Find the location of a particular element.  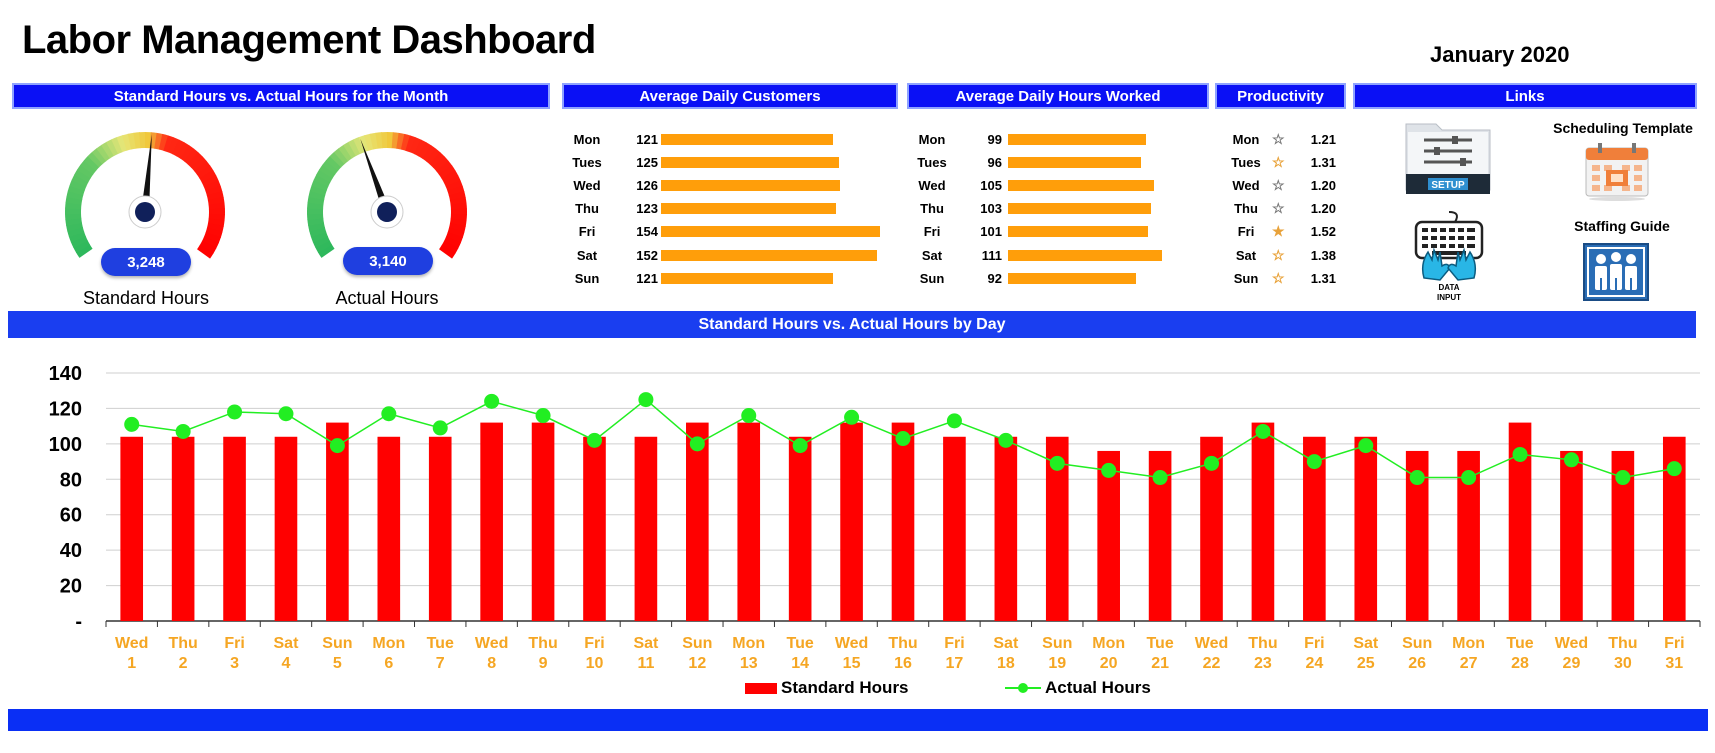

x-tick-label-day: Wed is located at coordinates (131, 643).